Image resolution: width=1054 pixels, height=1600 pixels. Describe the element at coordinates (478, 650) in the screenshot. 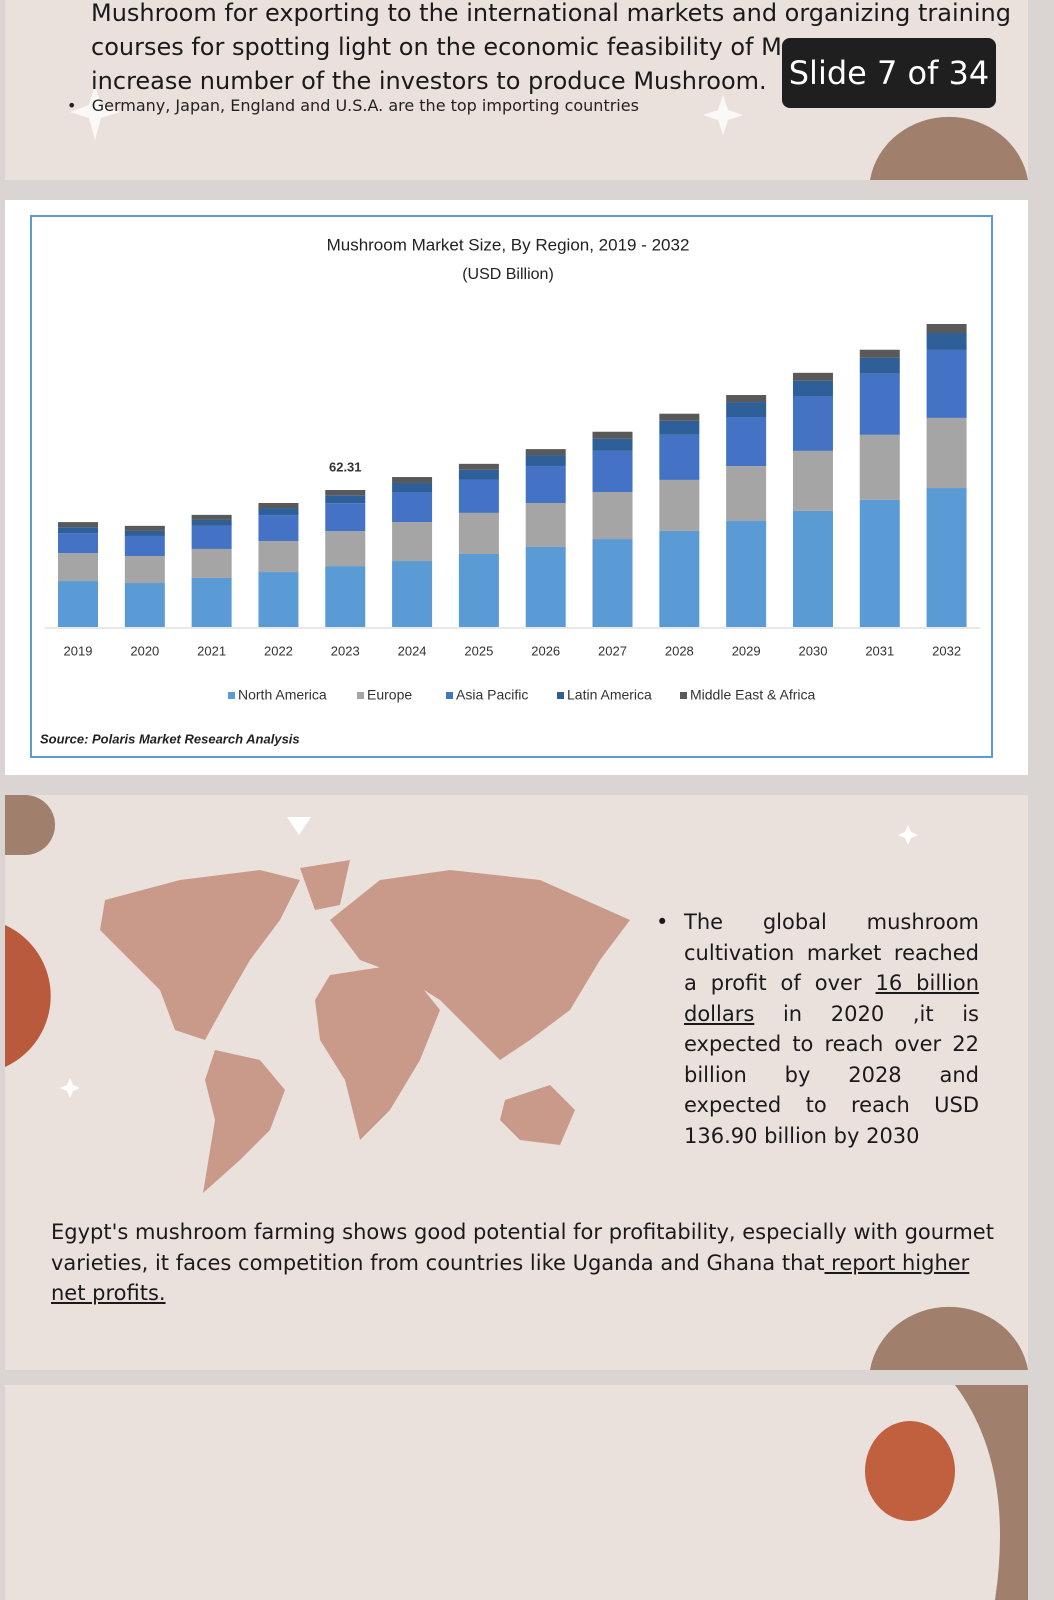

I see `x-tick-label: 2025` at that location.